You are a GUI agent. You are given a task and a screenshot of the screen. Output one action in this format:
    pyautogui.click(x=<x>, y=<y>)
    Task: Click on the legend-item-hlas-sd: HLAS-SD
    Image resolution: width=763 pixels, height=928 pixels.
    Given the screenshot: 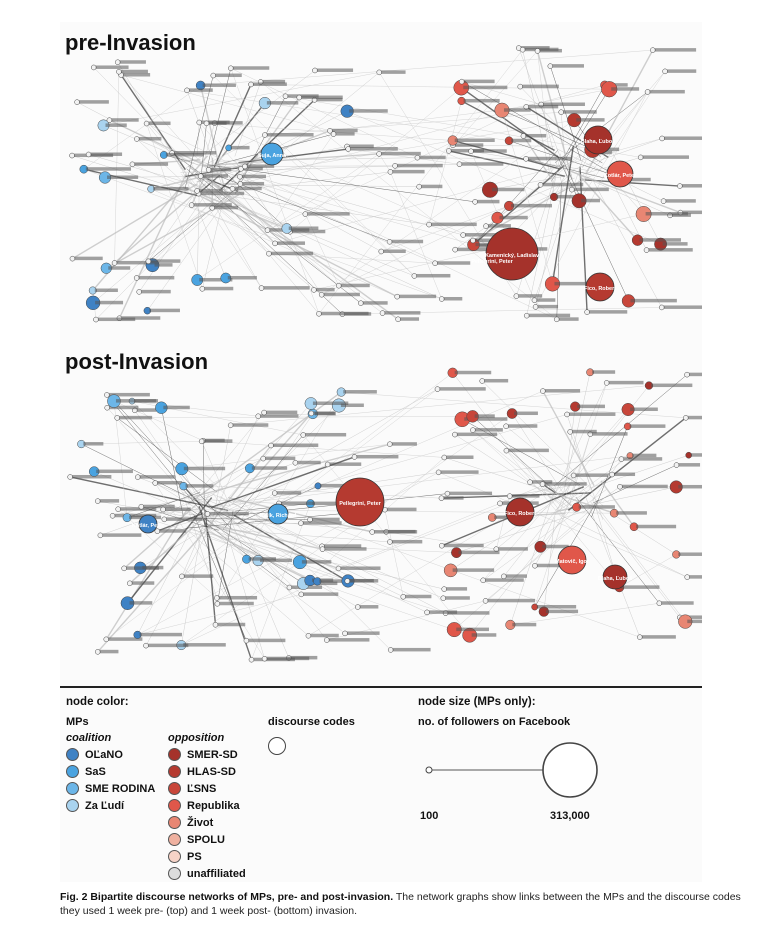 What is the action you would take?
    pyautogui.click(x=202, y=771)
    